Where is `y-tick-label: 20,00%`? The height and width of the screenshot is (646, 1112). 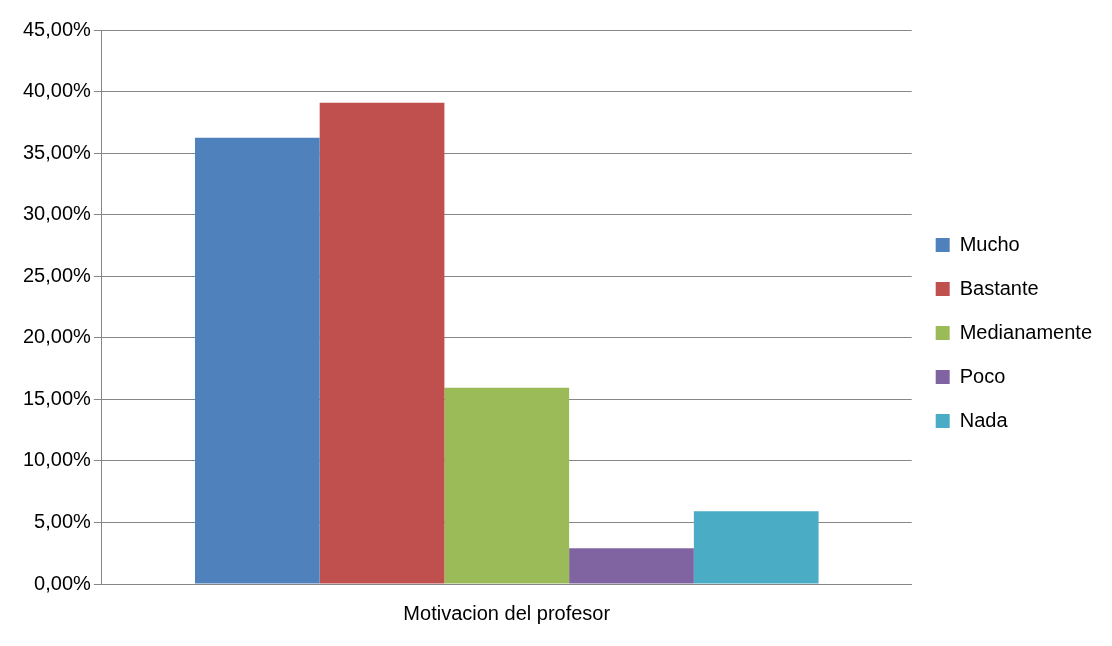
y-tick-label: 20,00% is located at coordinates (57, 336).